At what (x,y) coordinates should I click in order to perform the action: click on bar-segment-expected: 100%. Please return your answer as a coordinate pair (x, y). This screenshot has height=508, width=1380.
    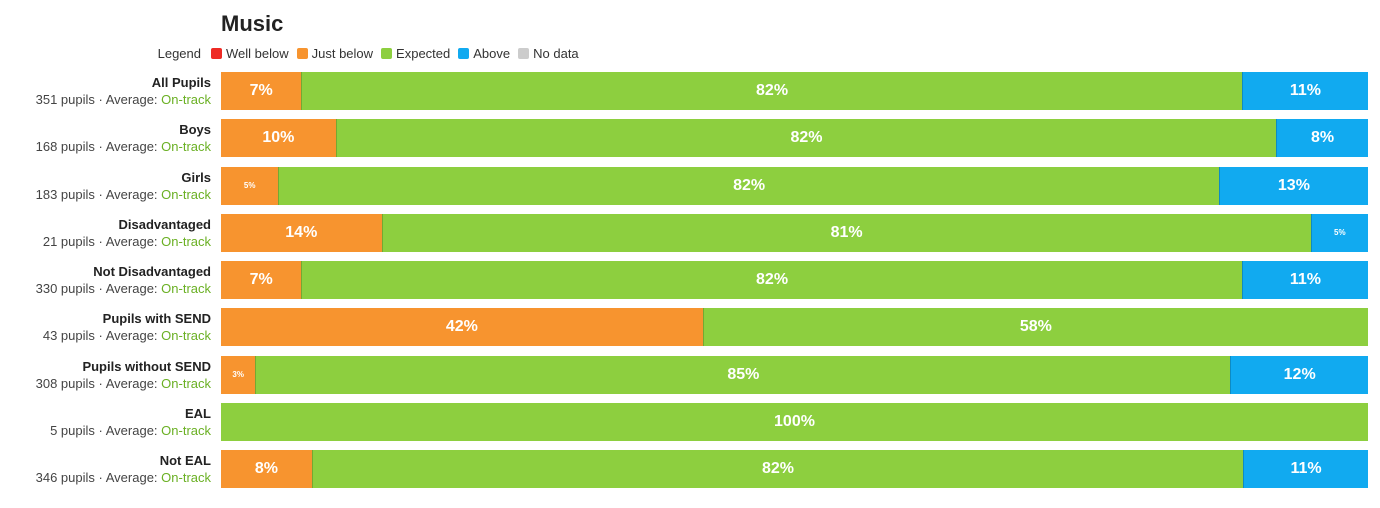
    Looking at the image, I should click on (794, 421).